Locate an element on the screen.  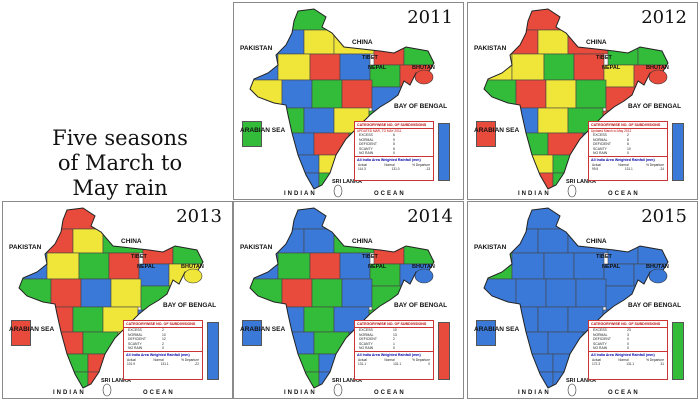
legend-category: NORMAL is located at coordinates (600, 334).